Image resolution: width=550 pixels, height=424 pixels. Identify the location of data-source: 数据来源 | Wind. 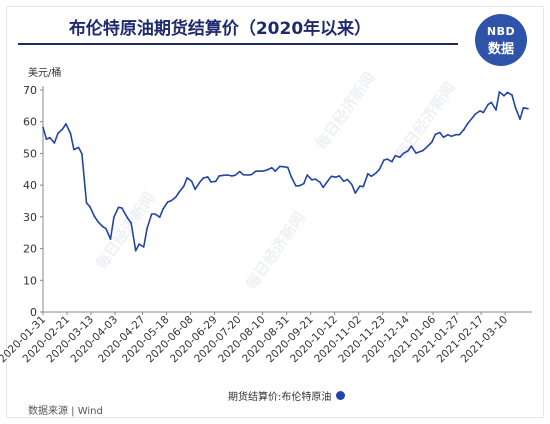
(65, 411).